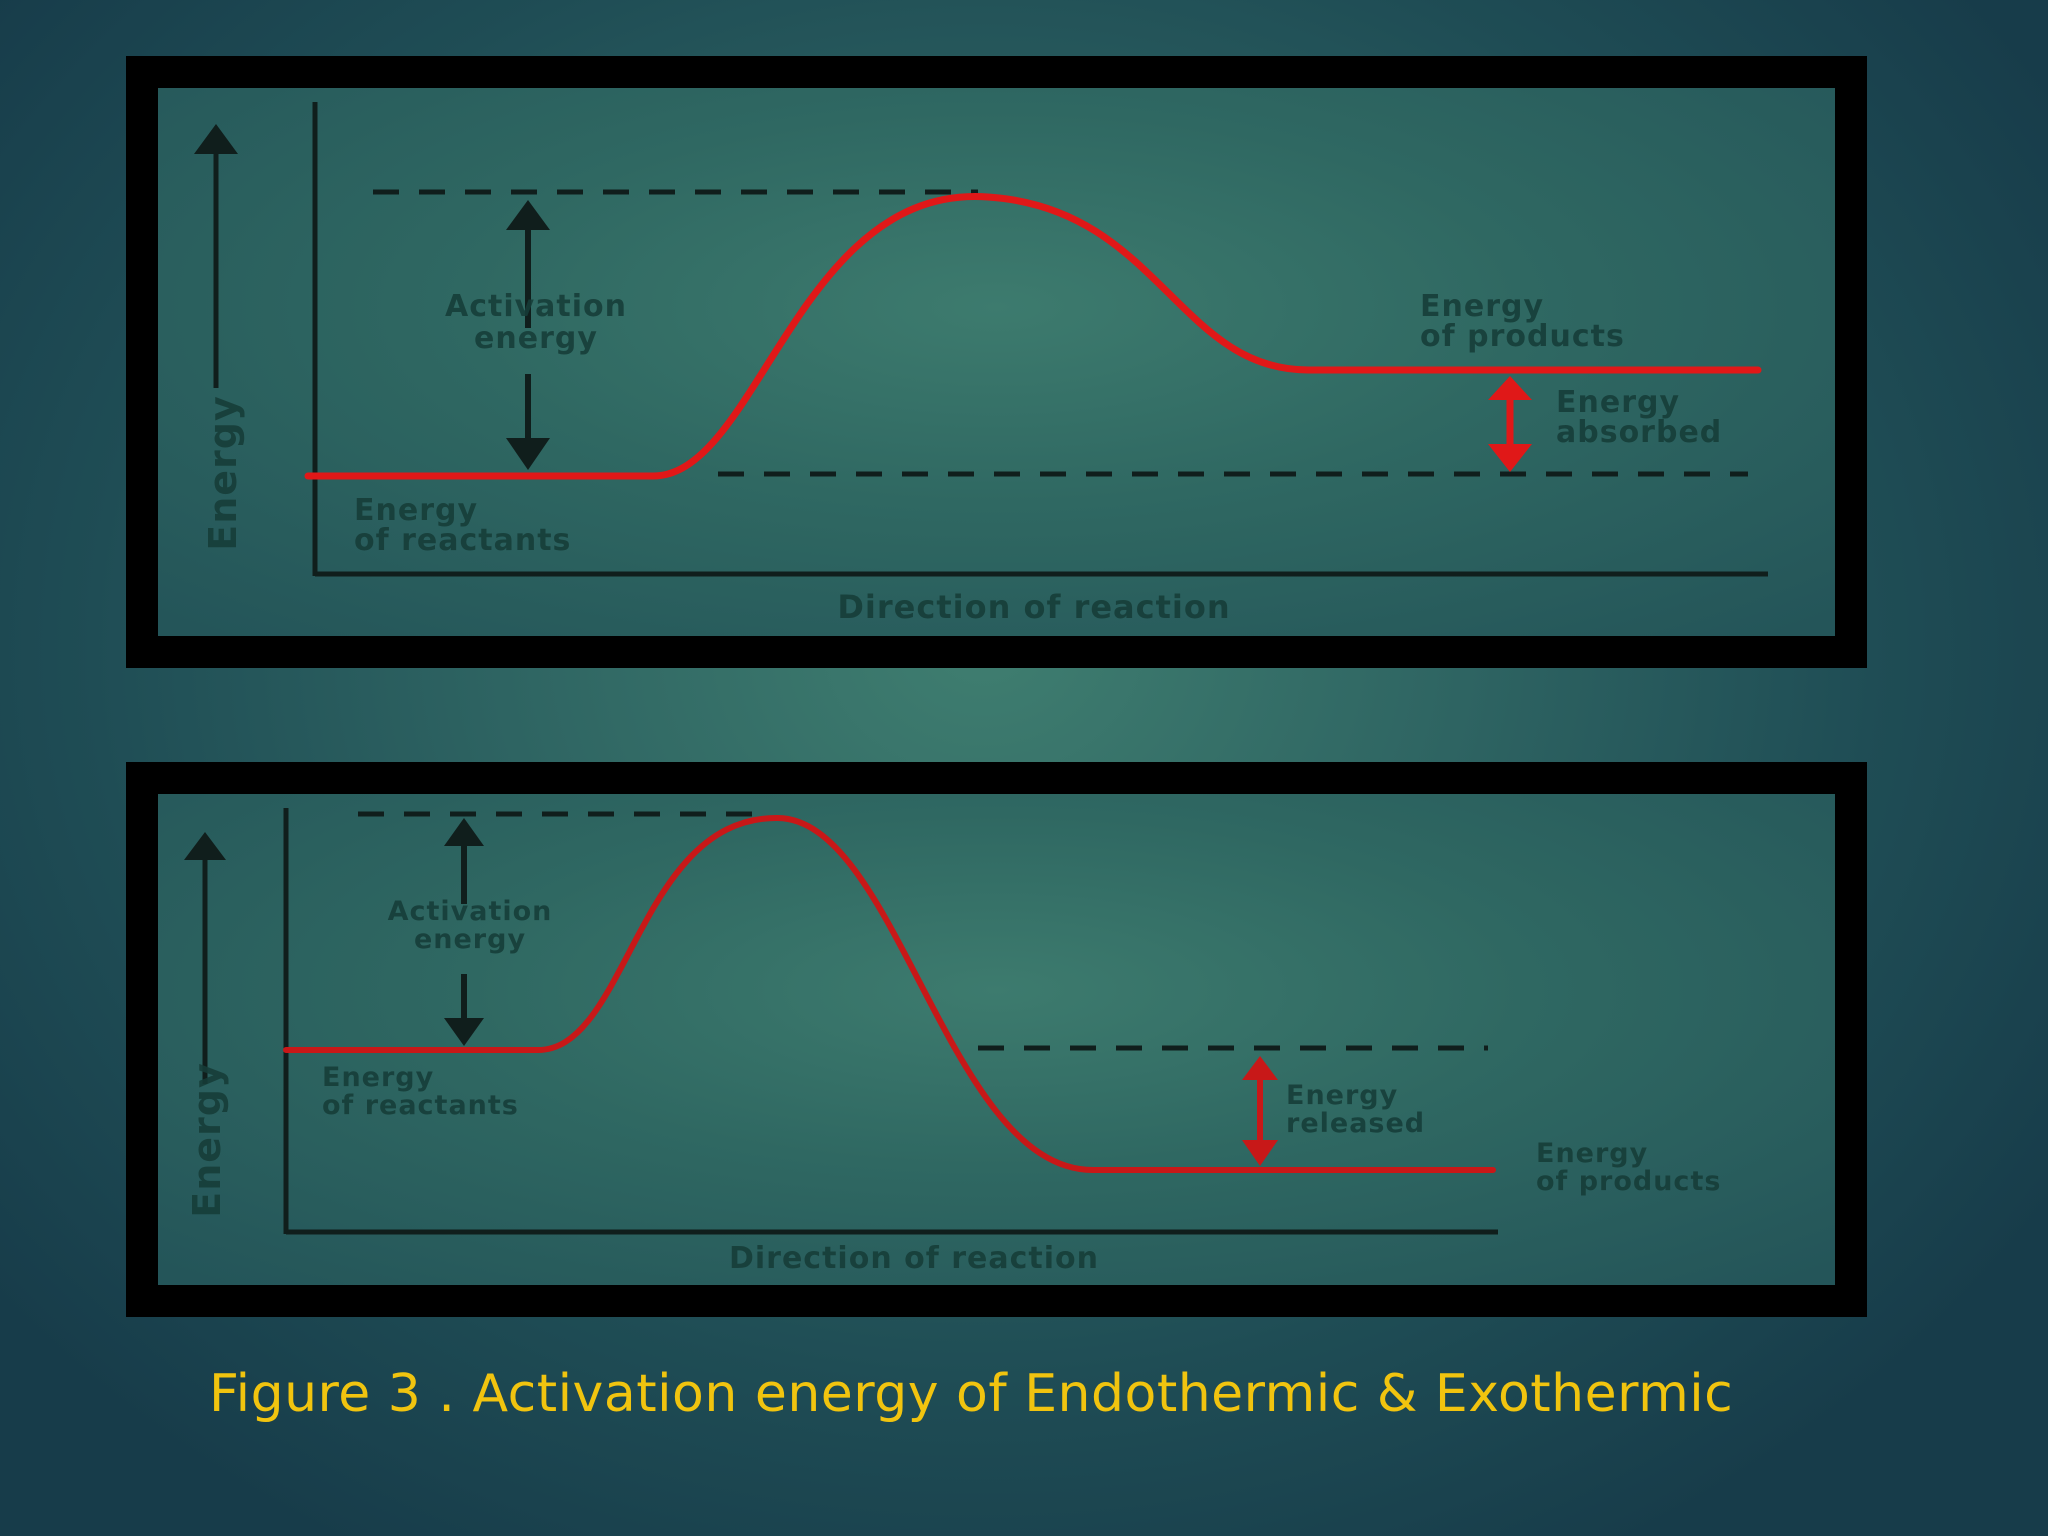 The image size is (2048, 1536). I want to click on energy-absorbed-down-icon, so click(1510, 458).